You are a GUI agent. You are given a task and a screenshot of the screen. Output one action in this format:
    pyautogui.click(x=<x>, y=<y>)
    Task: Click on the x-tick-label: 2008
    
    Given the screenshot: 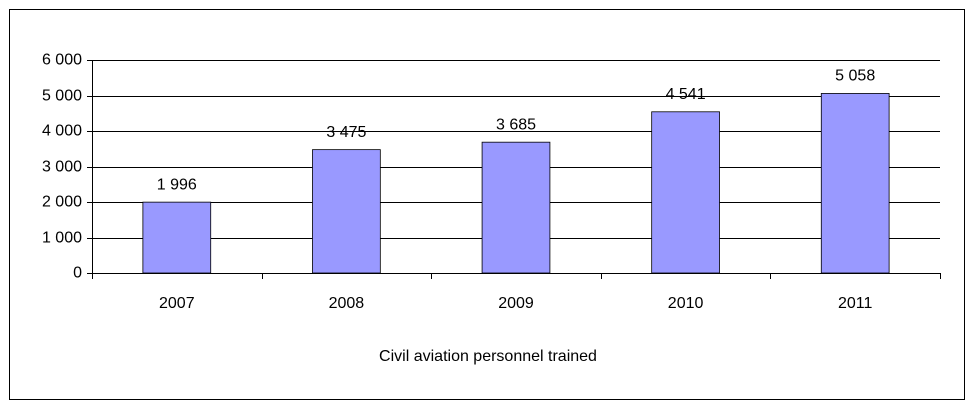 What is the action you would take?
    pyautogui.click(x=347, y=303)
    